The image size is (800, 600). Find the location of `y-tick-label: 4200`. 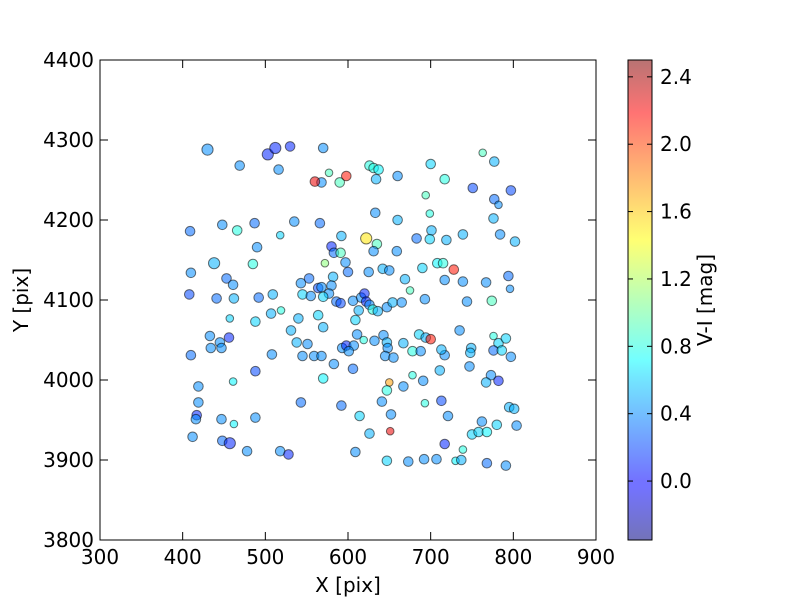

y-tick-label: 4200 is located at coordinates (68, 220).